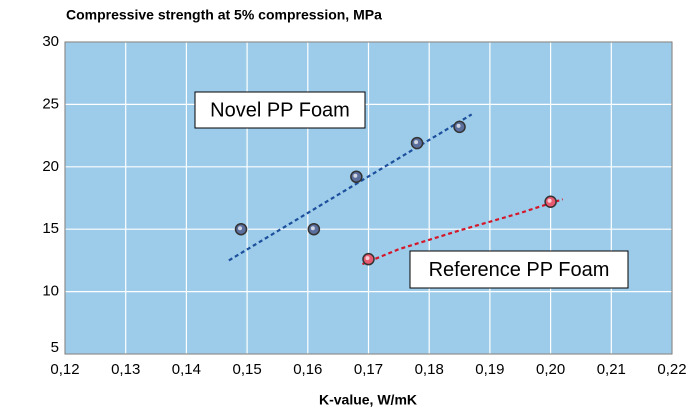 This screenshot has width=688, height=414. What do you see at coordinates (50, 291) in the screenshot?
I see `y-tick-label: 10` at bounding box center [50, 291].